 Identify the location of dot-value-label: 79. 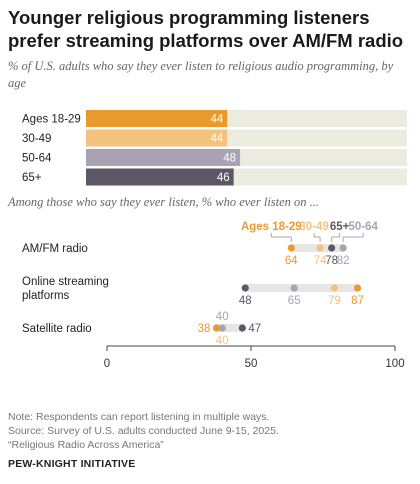
(334, 301).